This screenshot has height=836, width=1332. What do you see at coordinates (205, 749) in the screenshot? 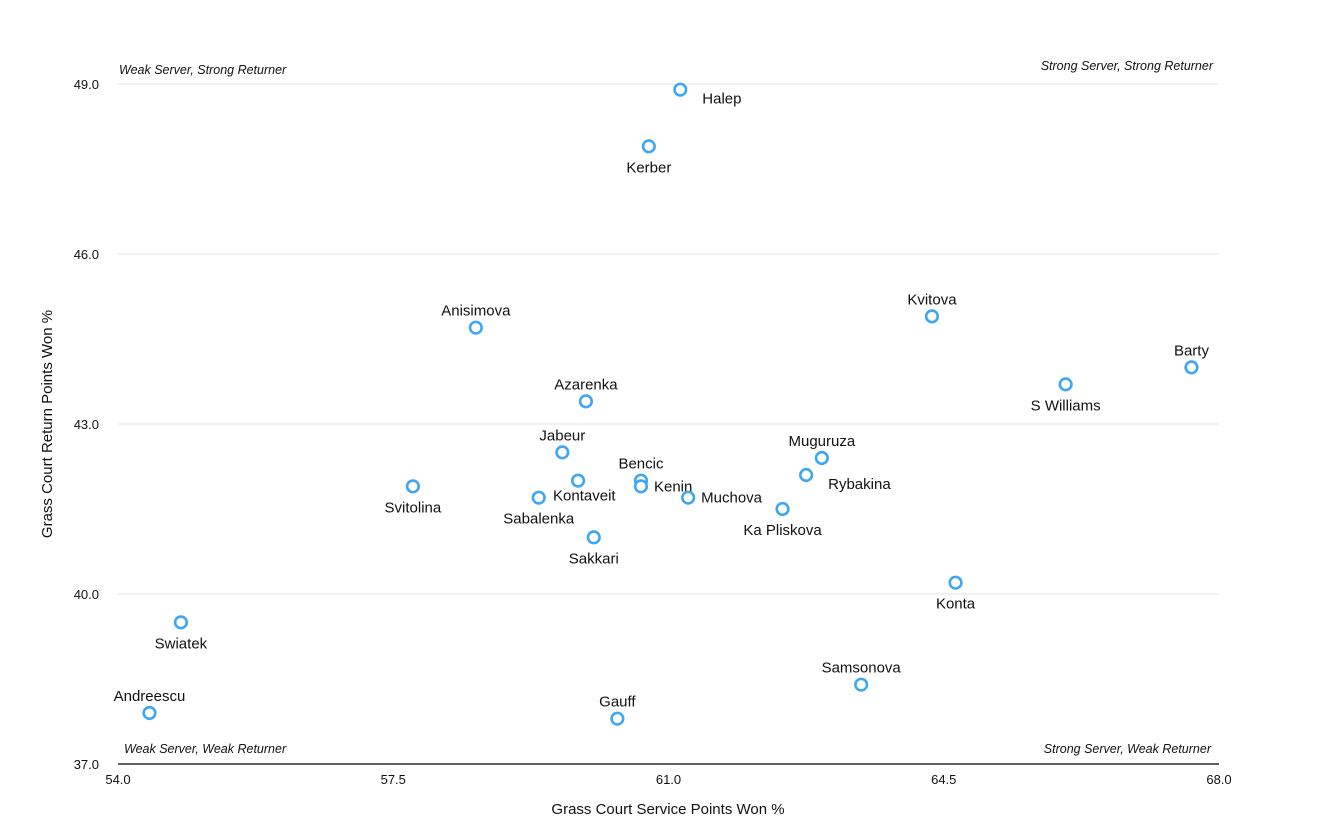
I see `quadrant-label-bottom-left: Weak Server, Weak Returner` at bounding box center [205, 749].